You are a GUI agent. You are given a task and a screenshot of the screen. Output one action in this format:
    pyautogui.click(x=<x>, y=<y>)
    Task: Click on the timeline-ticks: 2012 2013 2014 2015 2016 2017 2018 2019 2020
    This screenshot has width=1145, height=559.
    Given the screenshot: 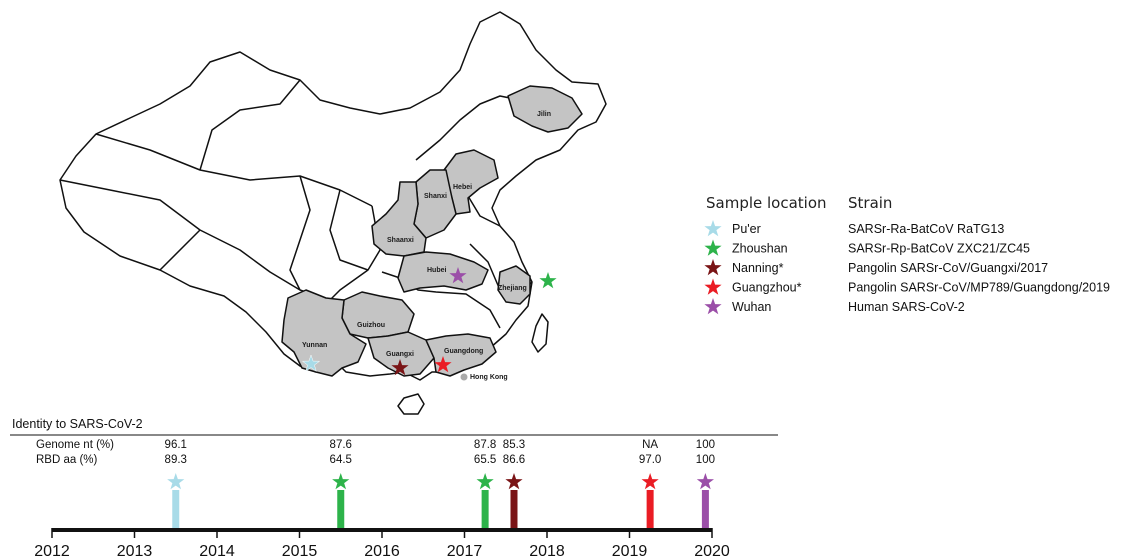 What is the action you would take?
    pyautogui.click(x=382, y=543)
    